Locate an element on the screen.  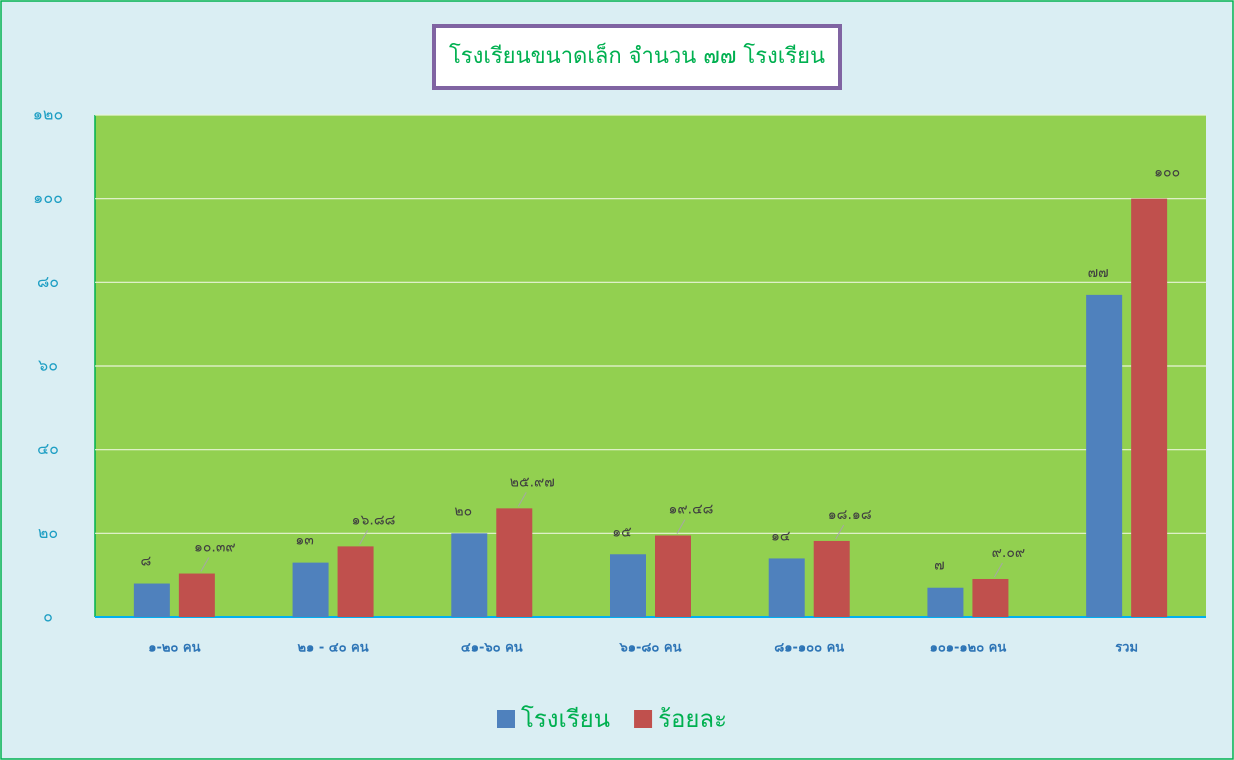
y-tick-label: ๖๐ is located at coordinates (48, 365).